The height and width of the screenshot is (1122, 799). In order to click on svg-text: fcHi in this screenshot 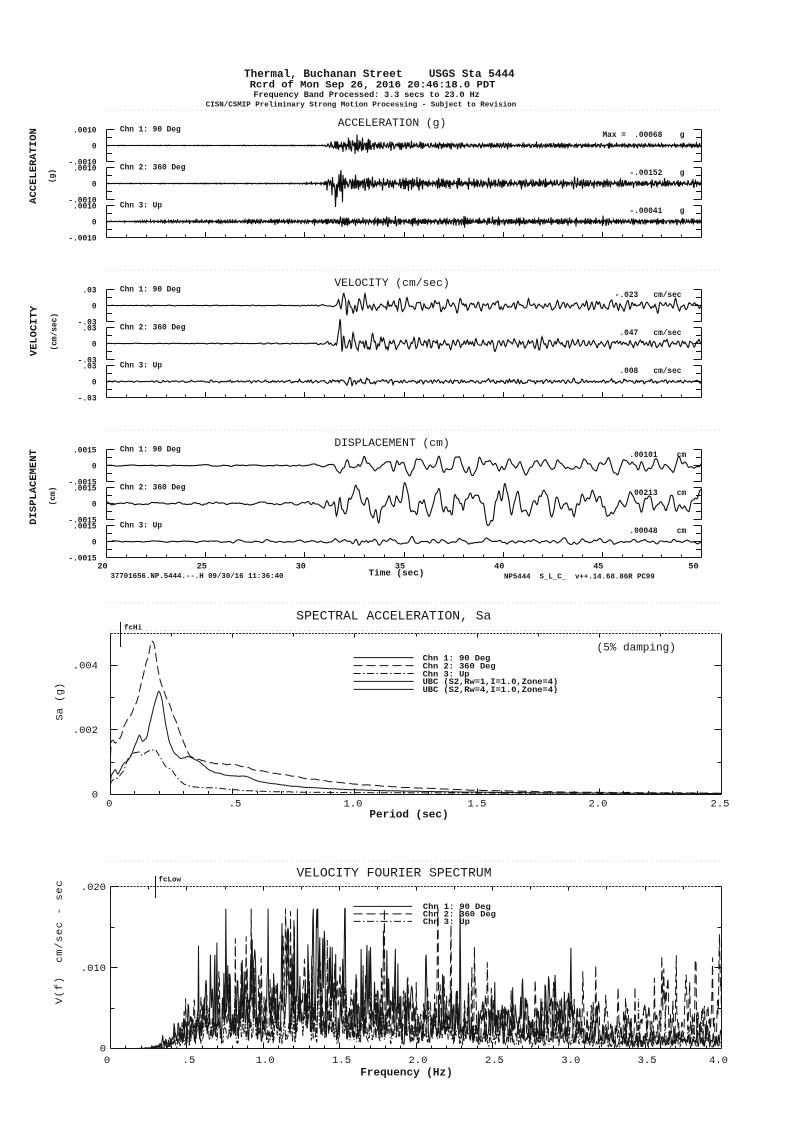, I will do `click(133, 629)`.